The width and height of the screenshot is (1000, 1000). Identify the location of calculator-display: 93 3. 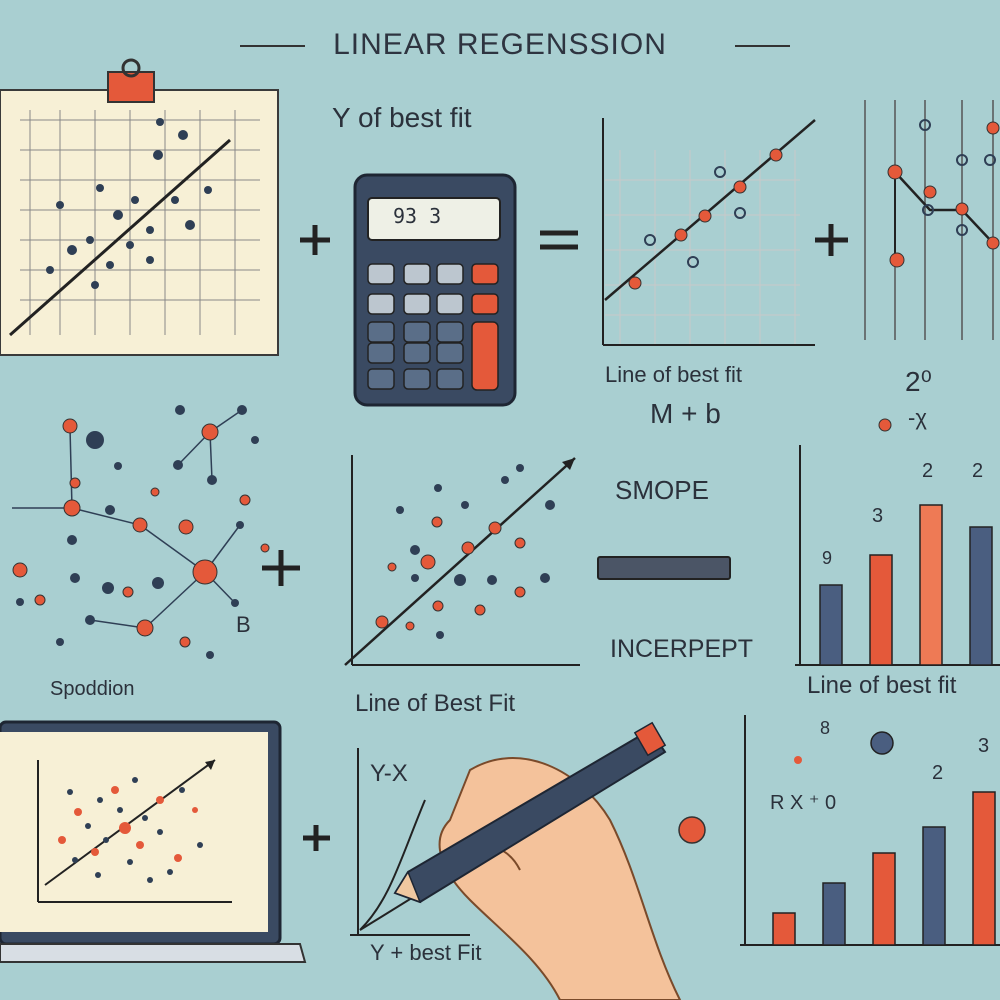
(417, 216).